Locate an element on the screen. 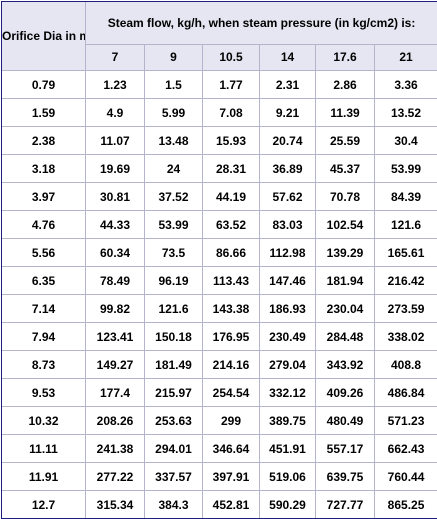 The height and width of the screenshot is (519, 437). table-row: 7.94 123.41 150.18 176.95 230.49 284.48 338.02 is located at coordinates (219, 337).